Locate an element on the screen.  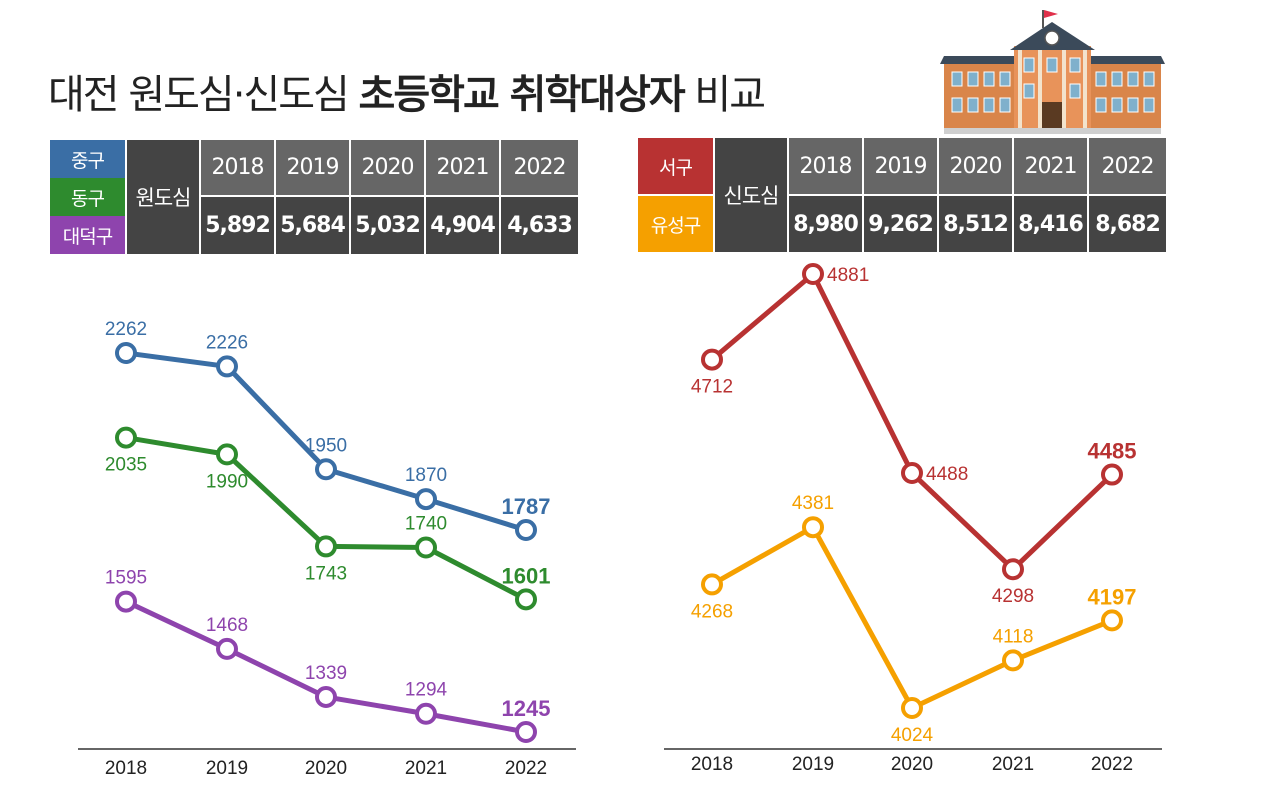
page-title: 대전 원도심·신도심 초등학교 취학대상자 비교 is located at coordinates (407, 91).